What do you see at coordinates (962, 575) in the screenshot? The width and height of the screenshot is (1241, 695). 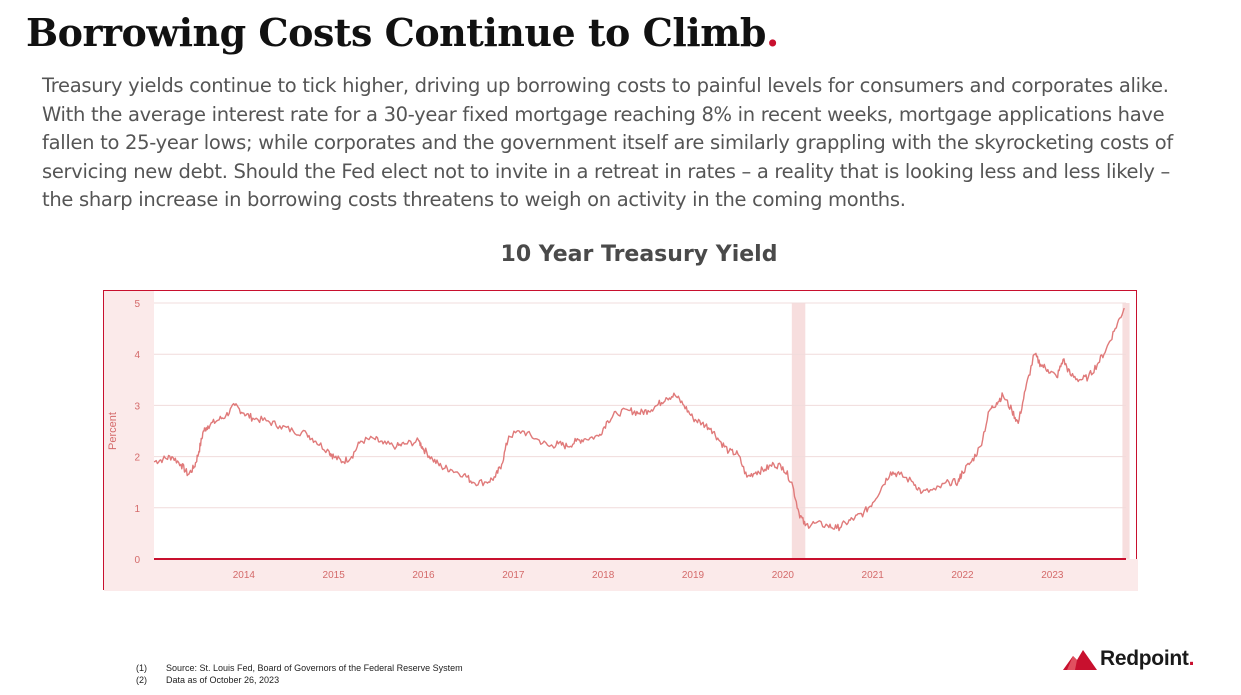 I see `x-tick-label: 2022` at bounding box center [962, 575].